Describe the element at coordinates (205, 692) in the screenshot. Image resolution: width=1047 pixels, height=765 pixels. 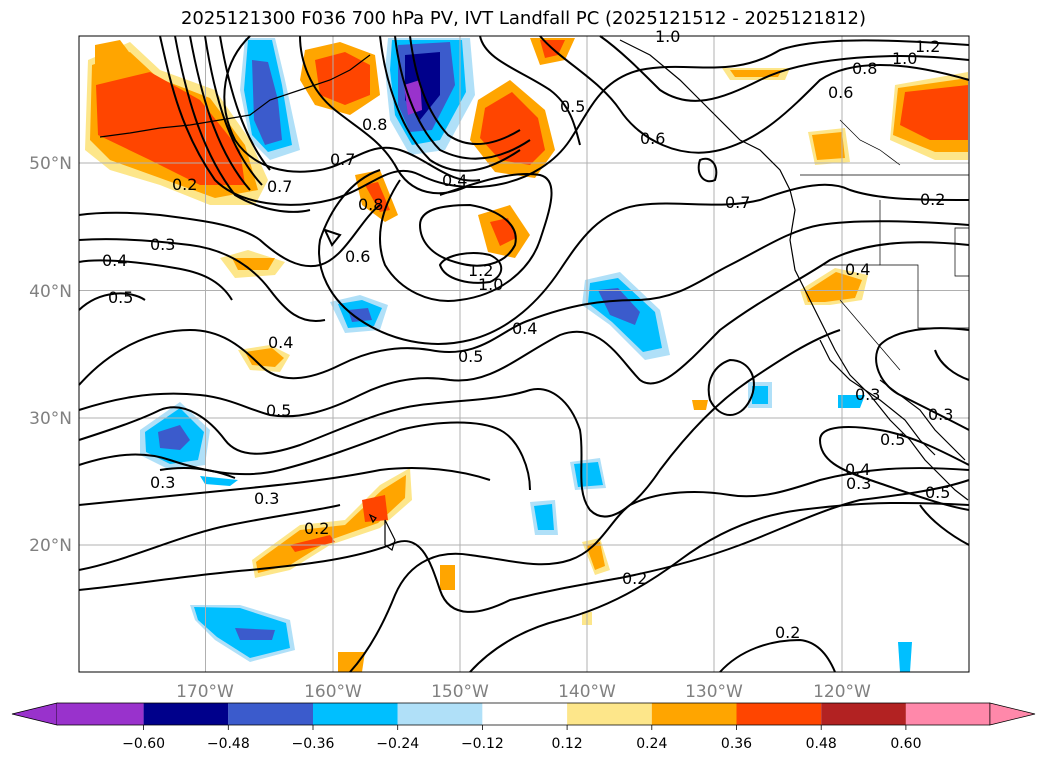
I see `lon-label: 170°W` at that location.